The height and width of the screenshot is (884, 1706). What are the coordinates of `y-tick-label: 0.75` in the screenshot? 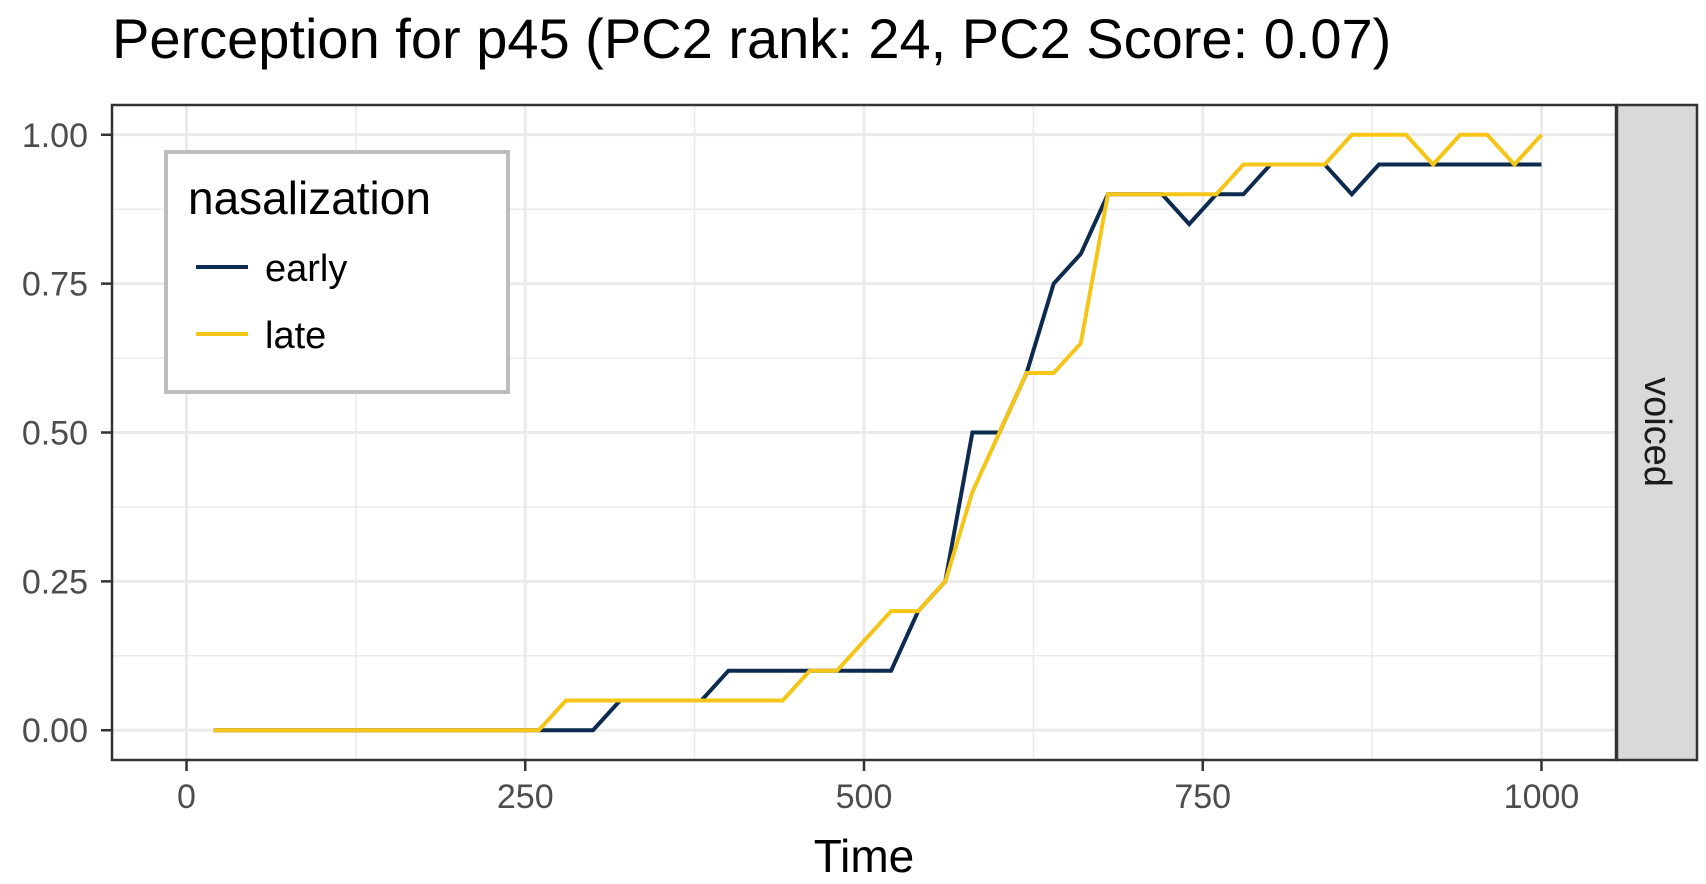 It's located at (55, 285).